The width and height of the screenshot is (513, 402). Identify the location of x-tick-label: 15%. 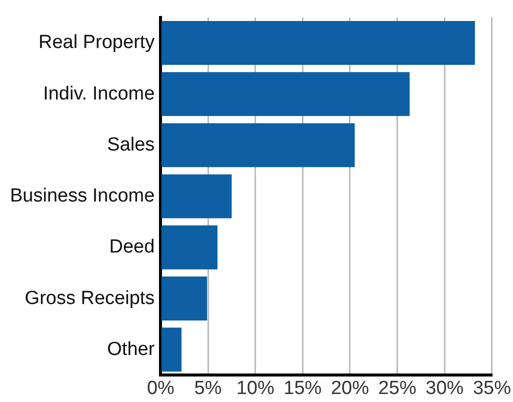
(303, 388).